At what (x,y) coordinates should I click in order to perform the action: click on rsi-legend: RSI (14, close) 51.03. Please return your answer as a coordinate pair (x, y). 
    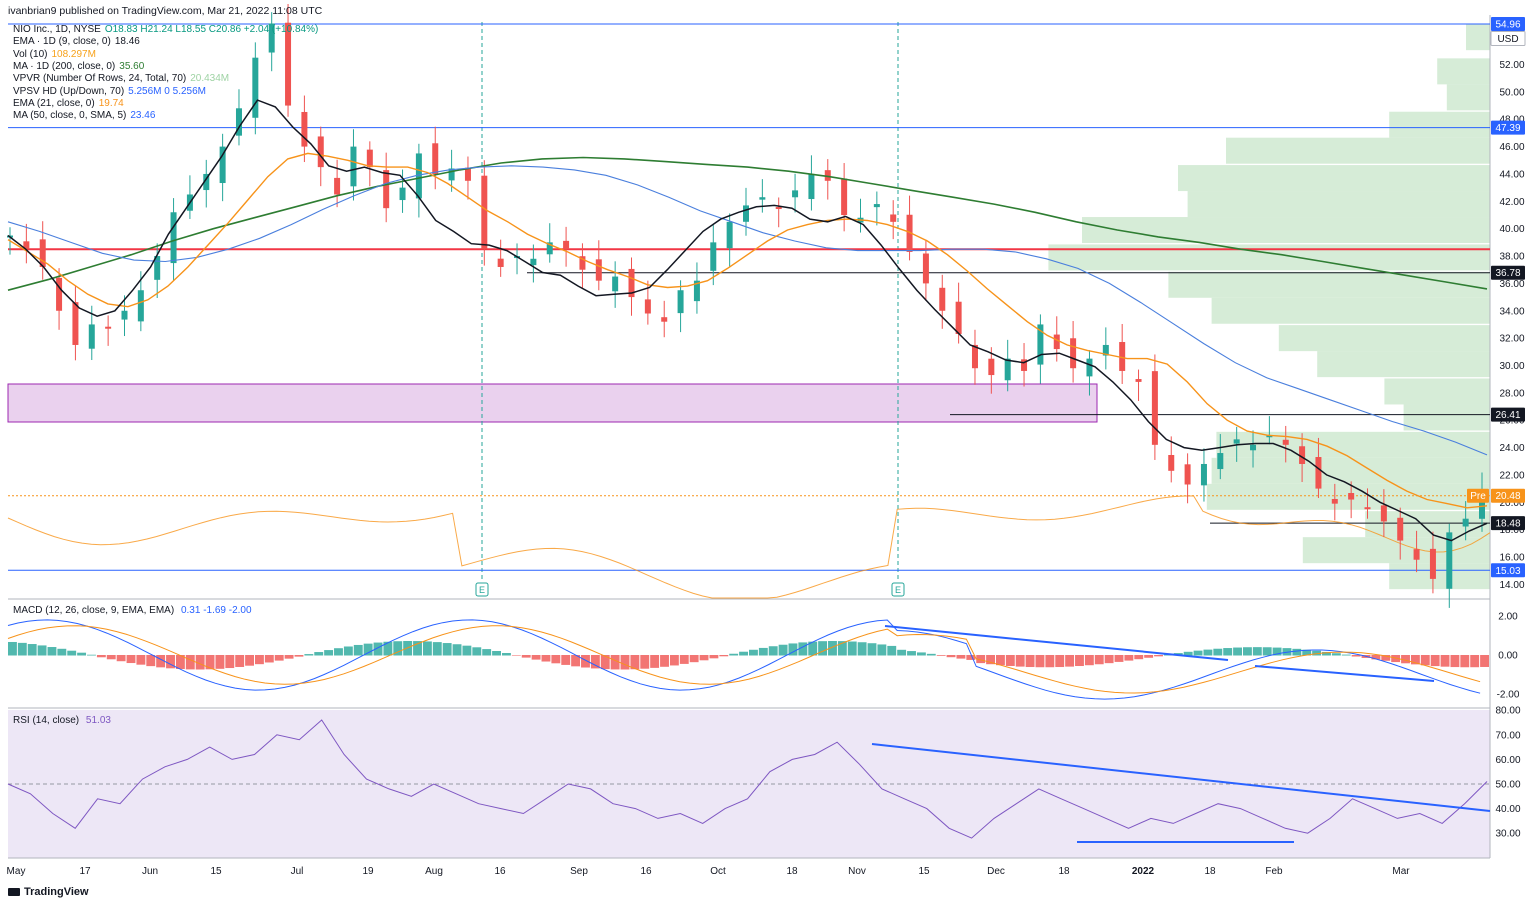
    Looking at the image, I should click on (62, 720).